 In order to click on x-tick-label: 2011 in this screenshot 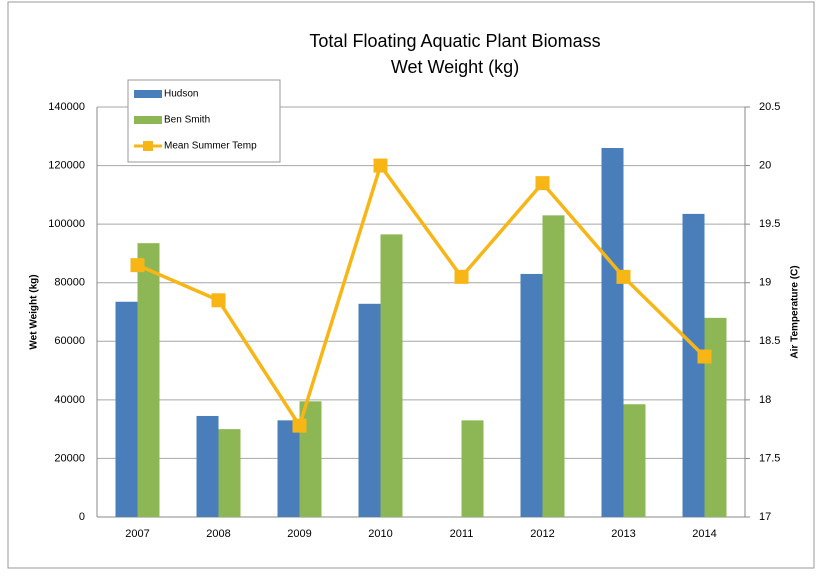, I will do `click(462, 534)`.